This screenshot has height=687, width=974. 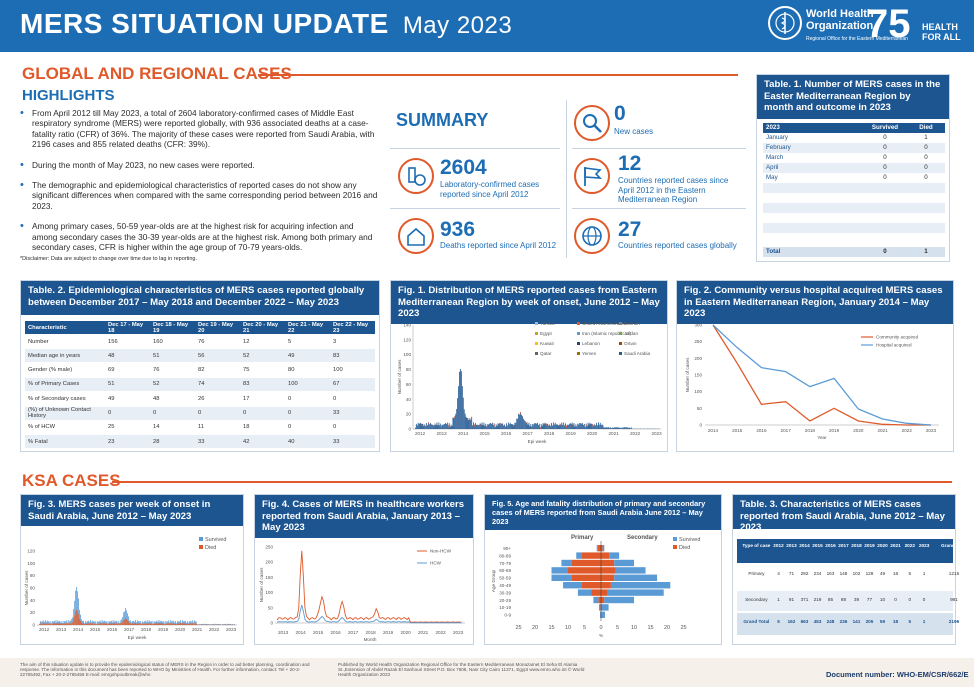 What do you see at coordinates (336, 632) in the screenshot?
I see `x-tick-label: 2016` at bounding box center [336, 632].